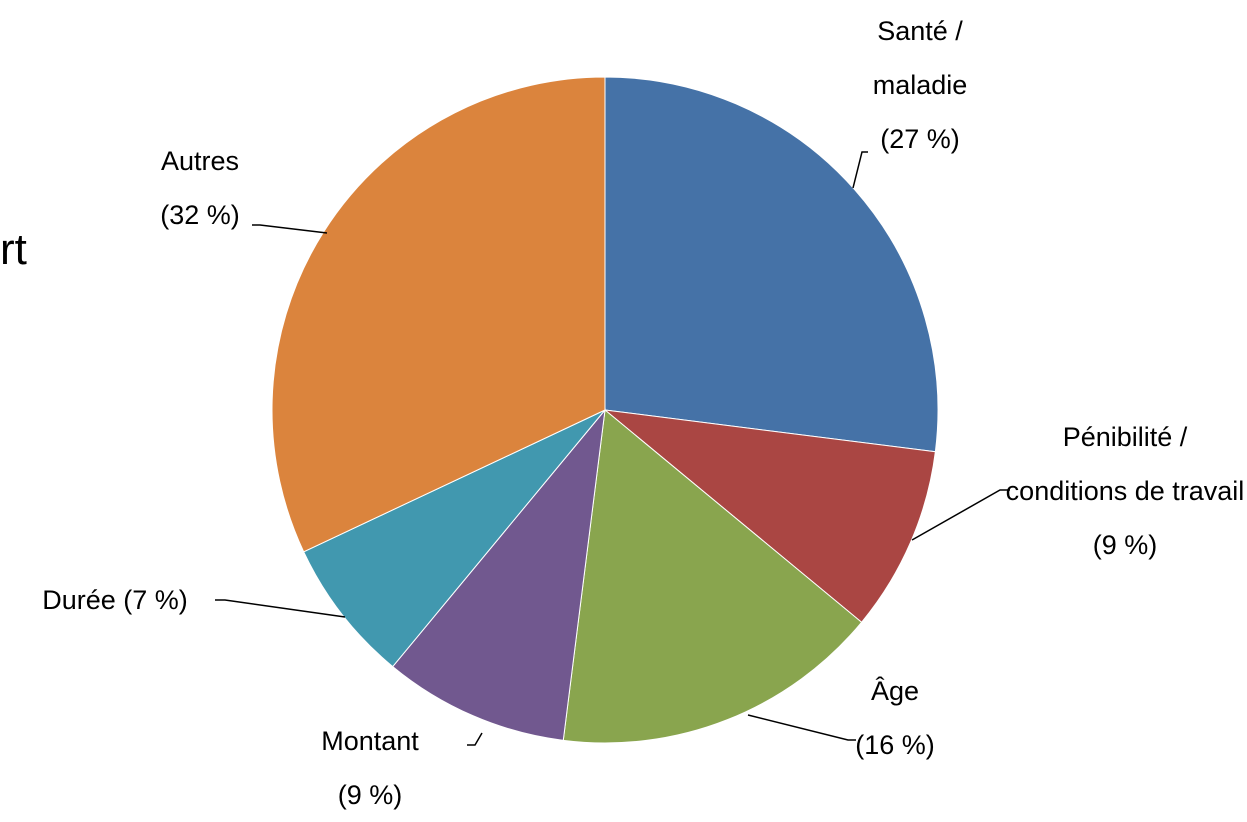  What do you see at coordinates (200, 161) in the screenshot?
I see `category-label: Autres` at bounding box center [200, 161].